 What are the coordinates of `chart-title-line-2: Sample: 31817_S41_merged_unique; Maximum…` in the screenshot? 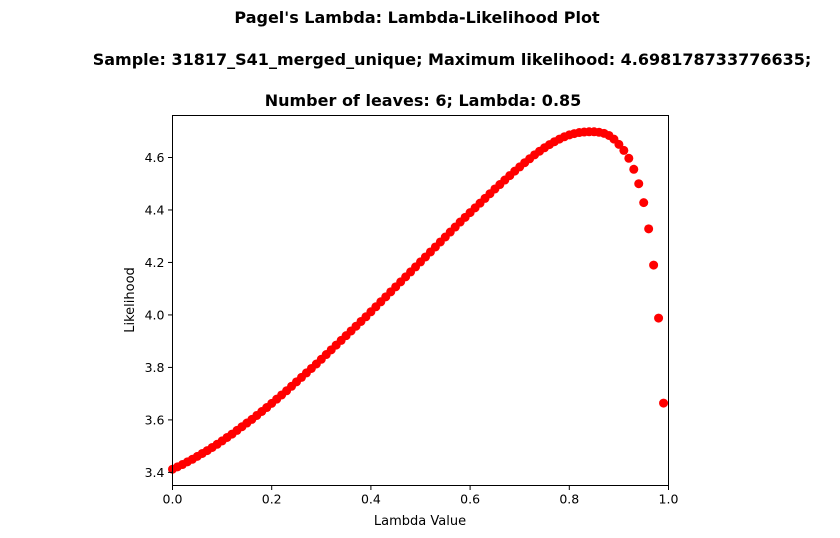 It's located at (452, 59).